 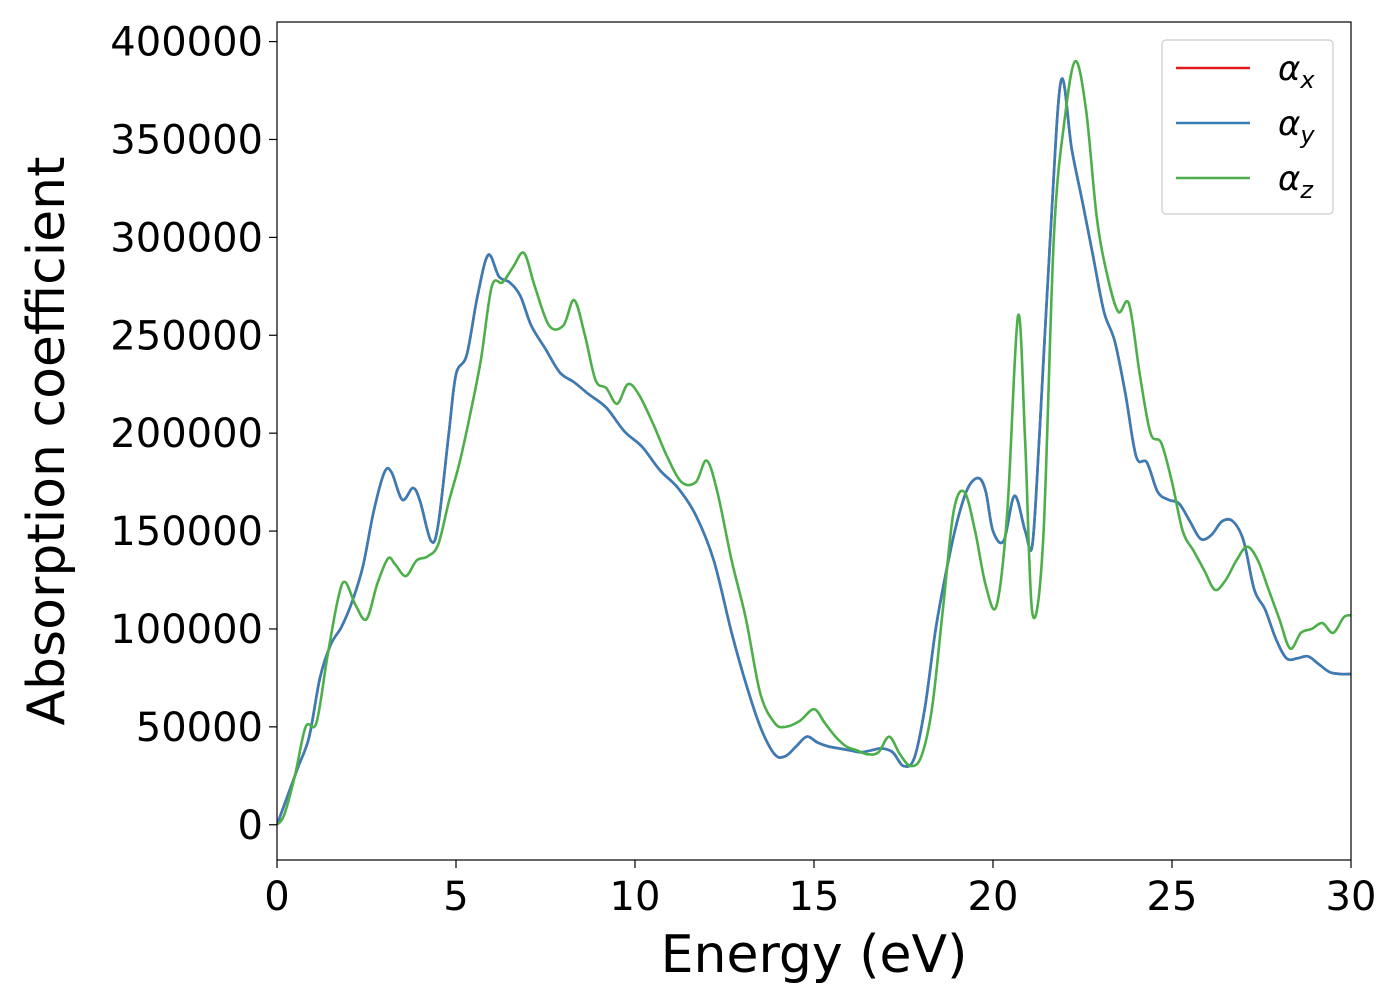 What do you see at coordinates (47, 440) in the screenshot?
I see `y-axis-label: Absorption coefficient` at bounding box center [47, 440].